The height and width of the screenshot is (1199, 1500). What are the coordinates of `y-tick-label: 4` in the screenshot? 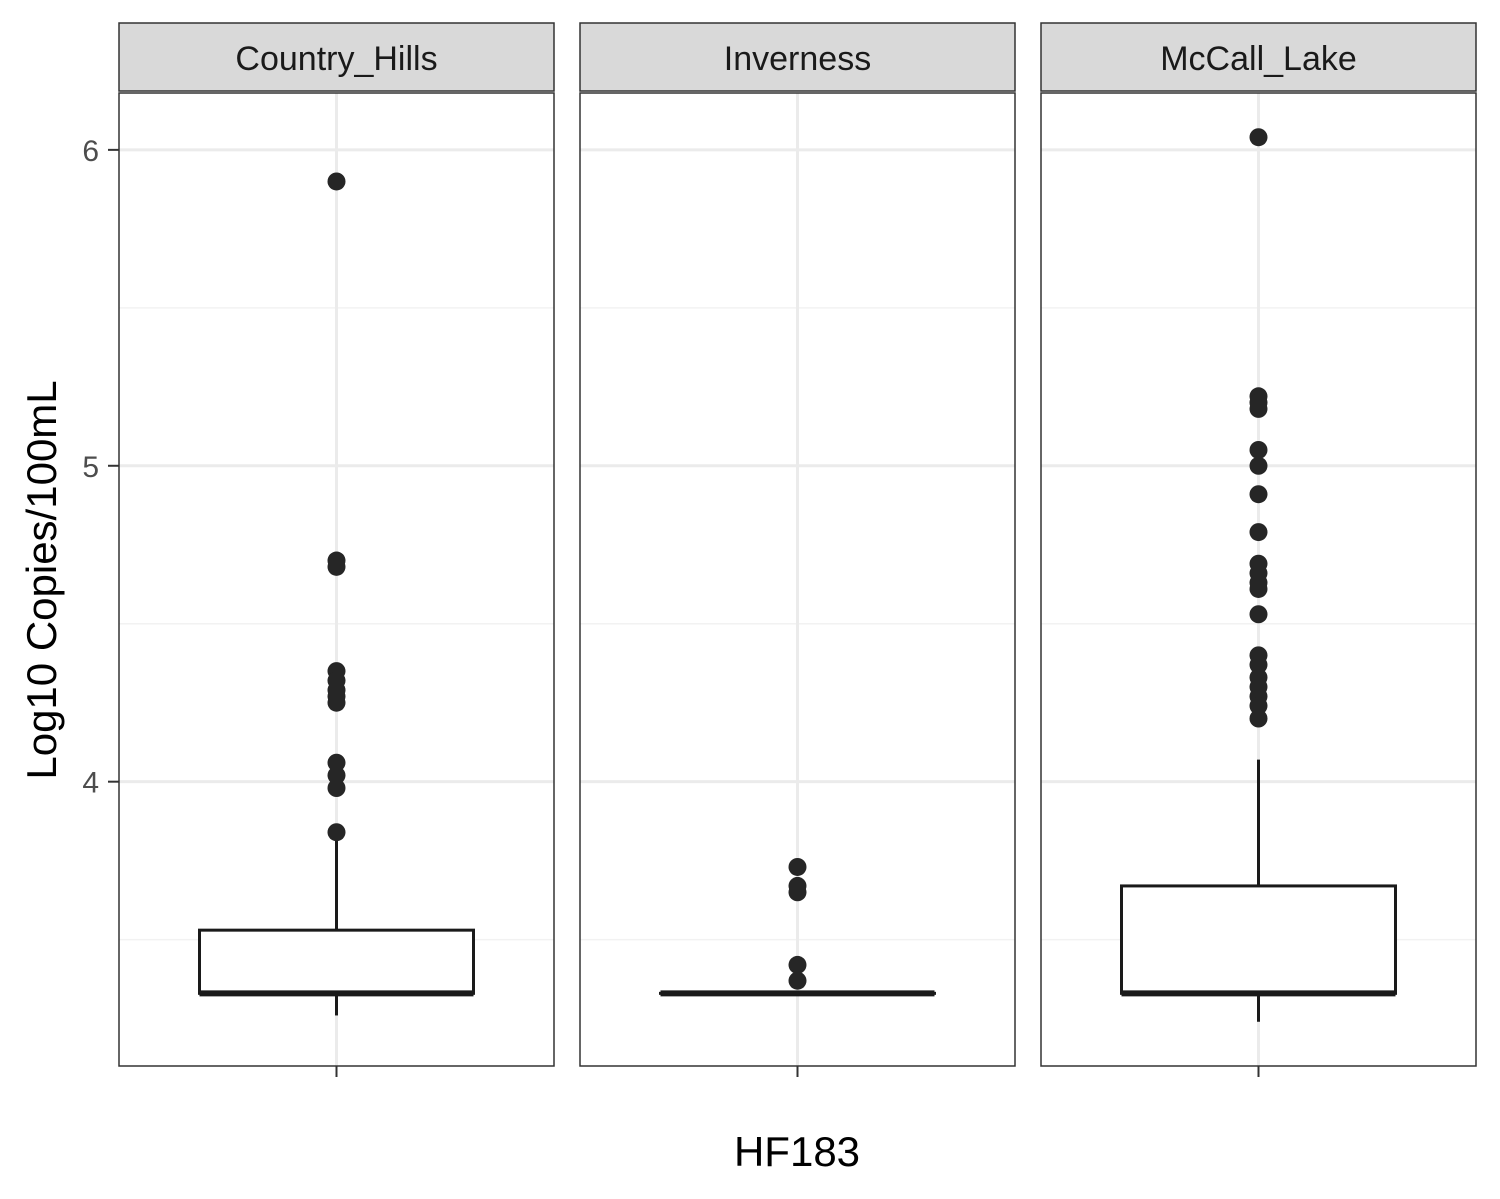 It's located at (90, 783).